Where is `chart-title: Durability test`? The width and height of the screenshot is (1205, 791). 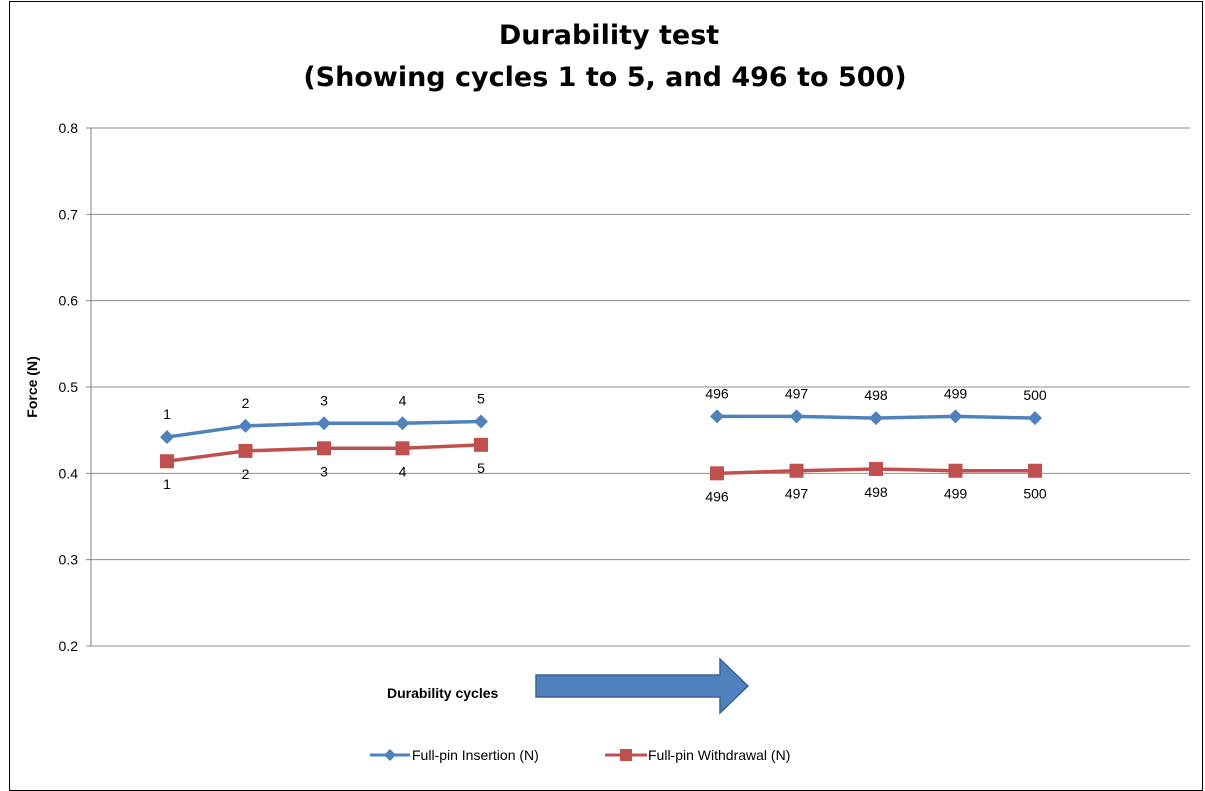
chart-title: Durability test is located at coordinates (609, 35).